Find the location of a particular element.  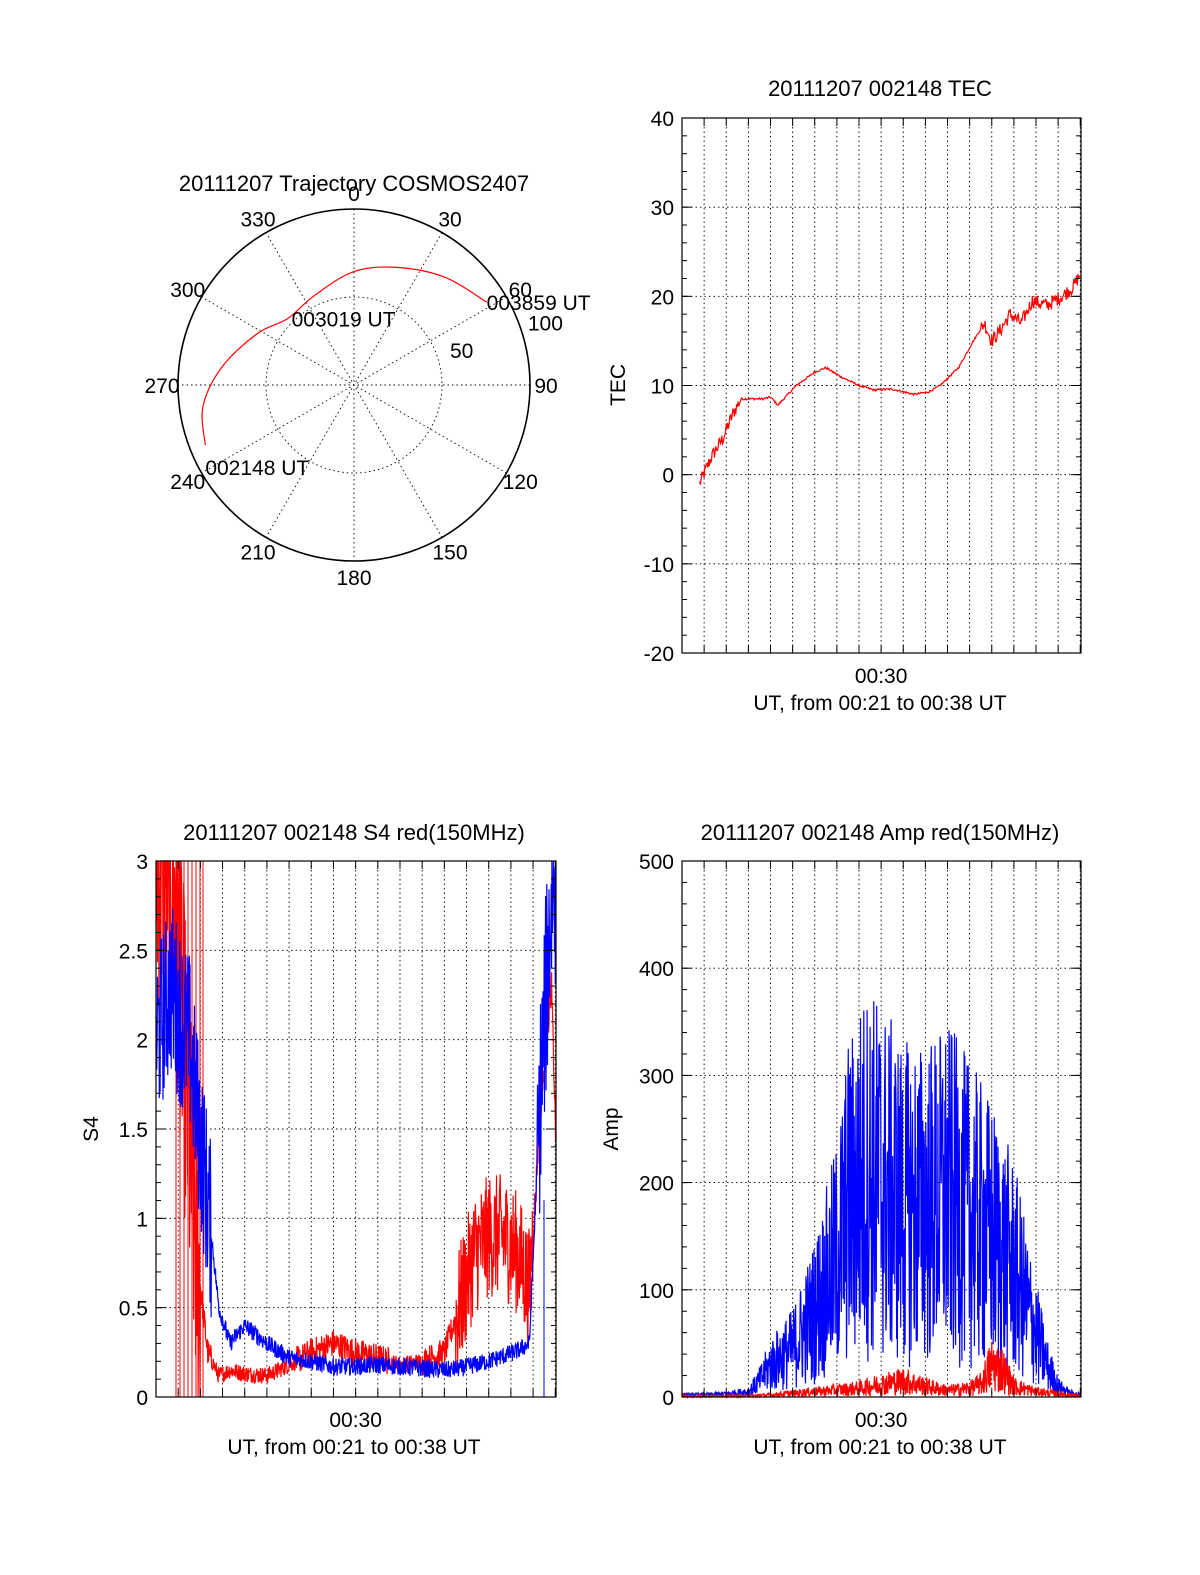

polar-radial-label: 50 is located at coordinates (461, 351).